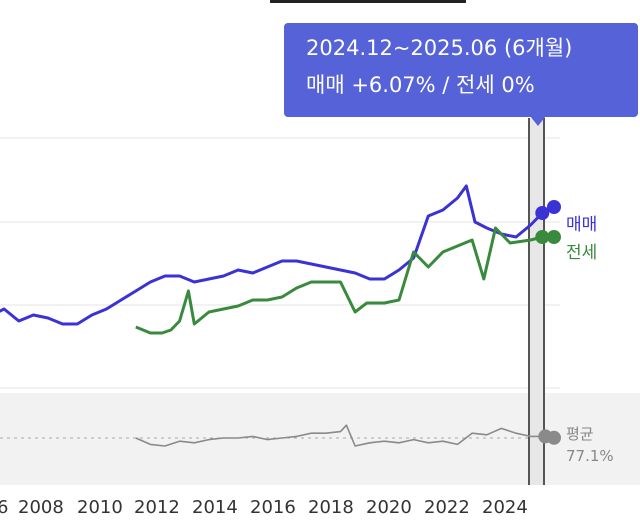  What do you see at coordinates (420, 85) in the screenshot?
I see `tooltip-values: 매매 +6.07% / 전세 0%` at bounding box center [420, 85].